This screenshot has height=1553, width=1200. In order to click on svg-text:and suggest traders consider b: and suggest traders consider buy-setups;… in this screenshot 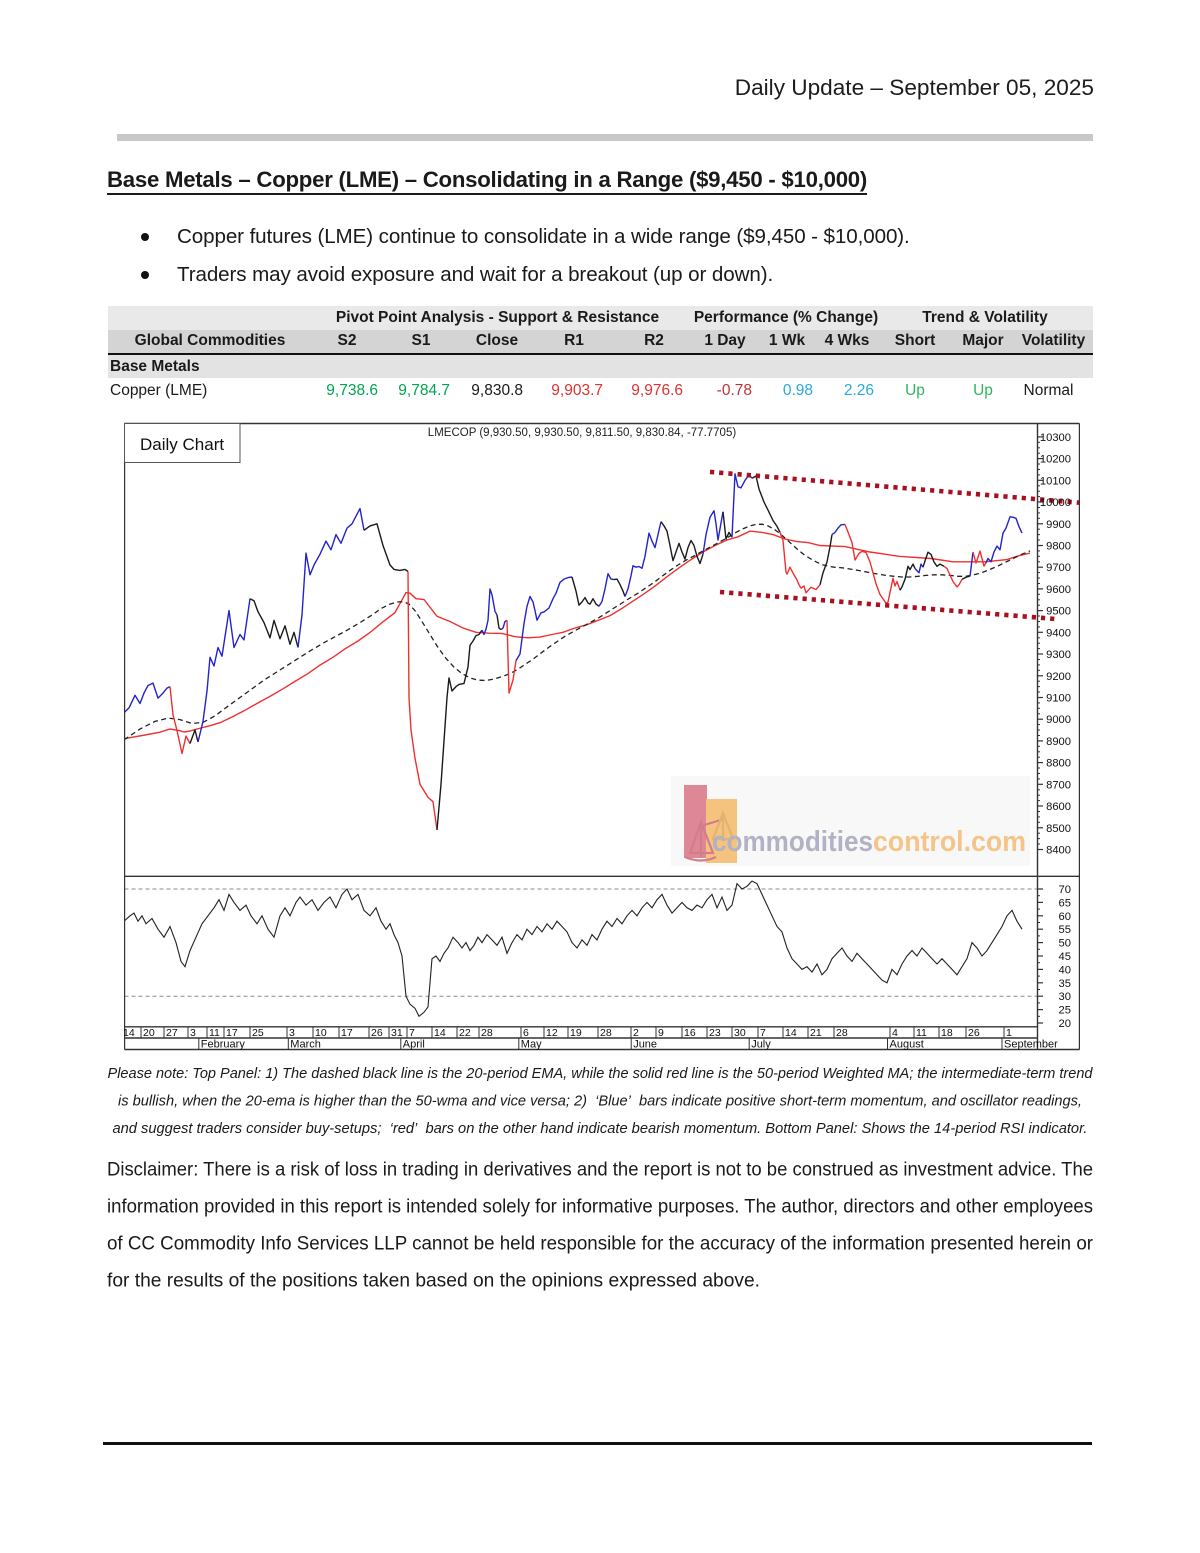, I will do `click(600, 1128)`.